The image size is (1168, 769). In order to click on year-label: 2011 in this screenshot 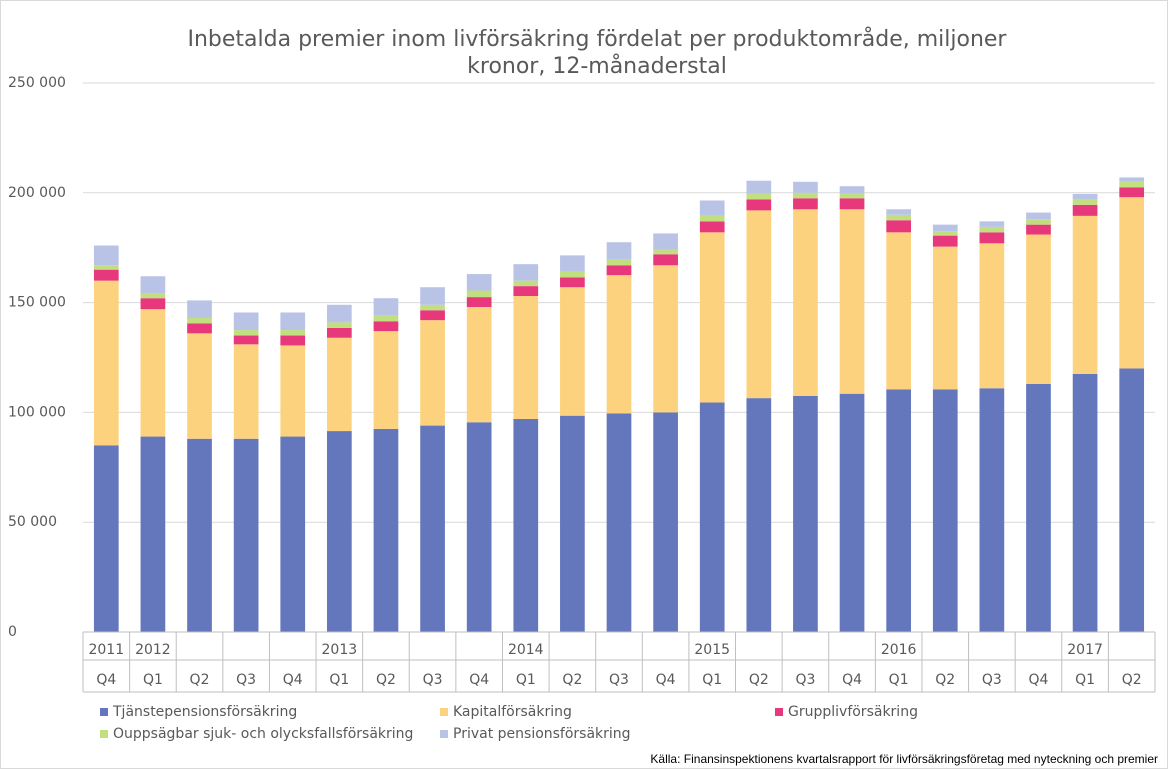, I will do `click(106, 650)`.